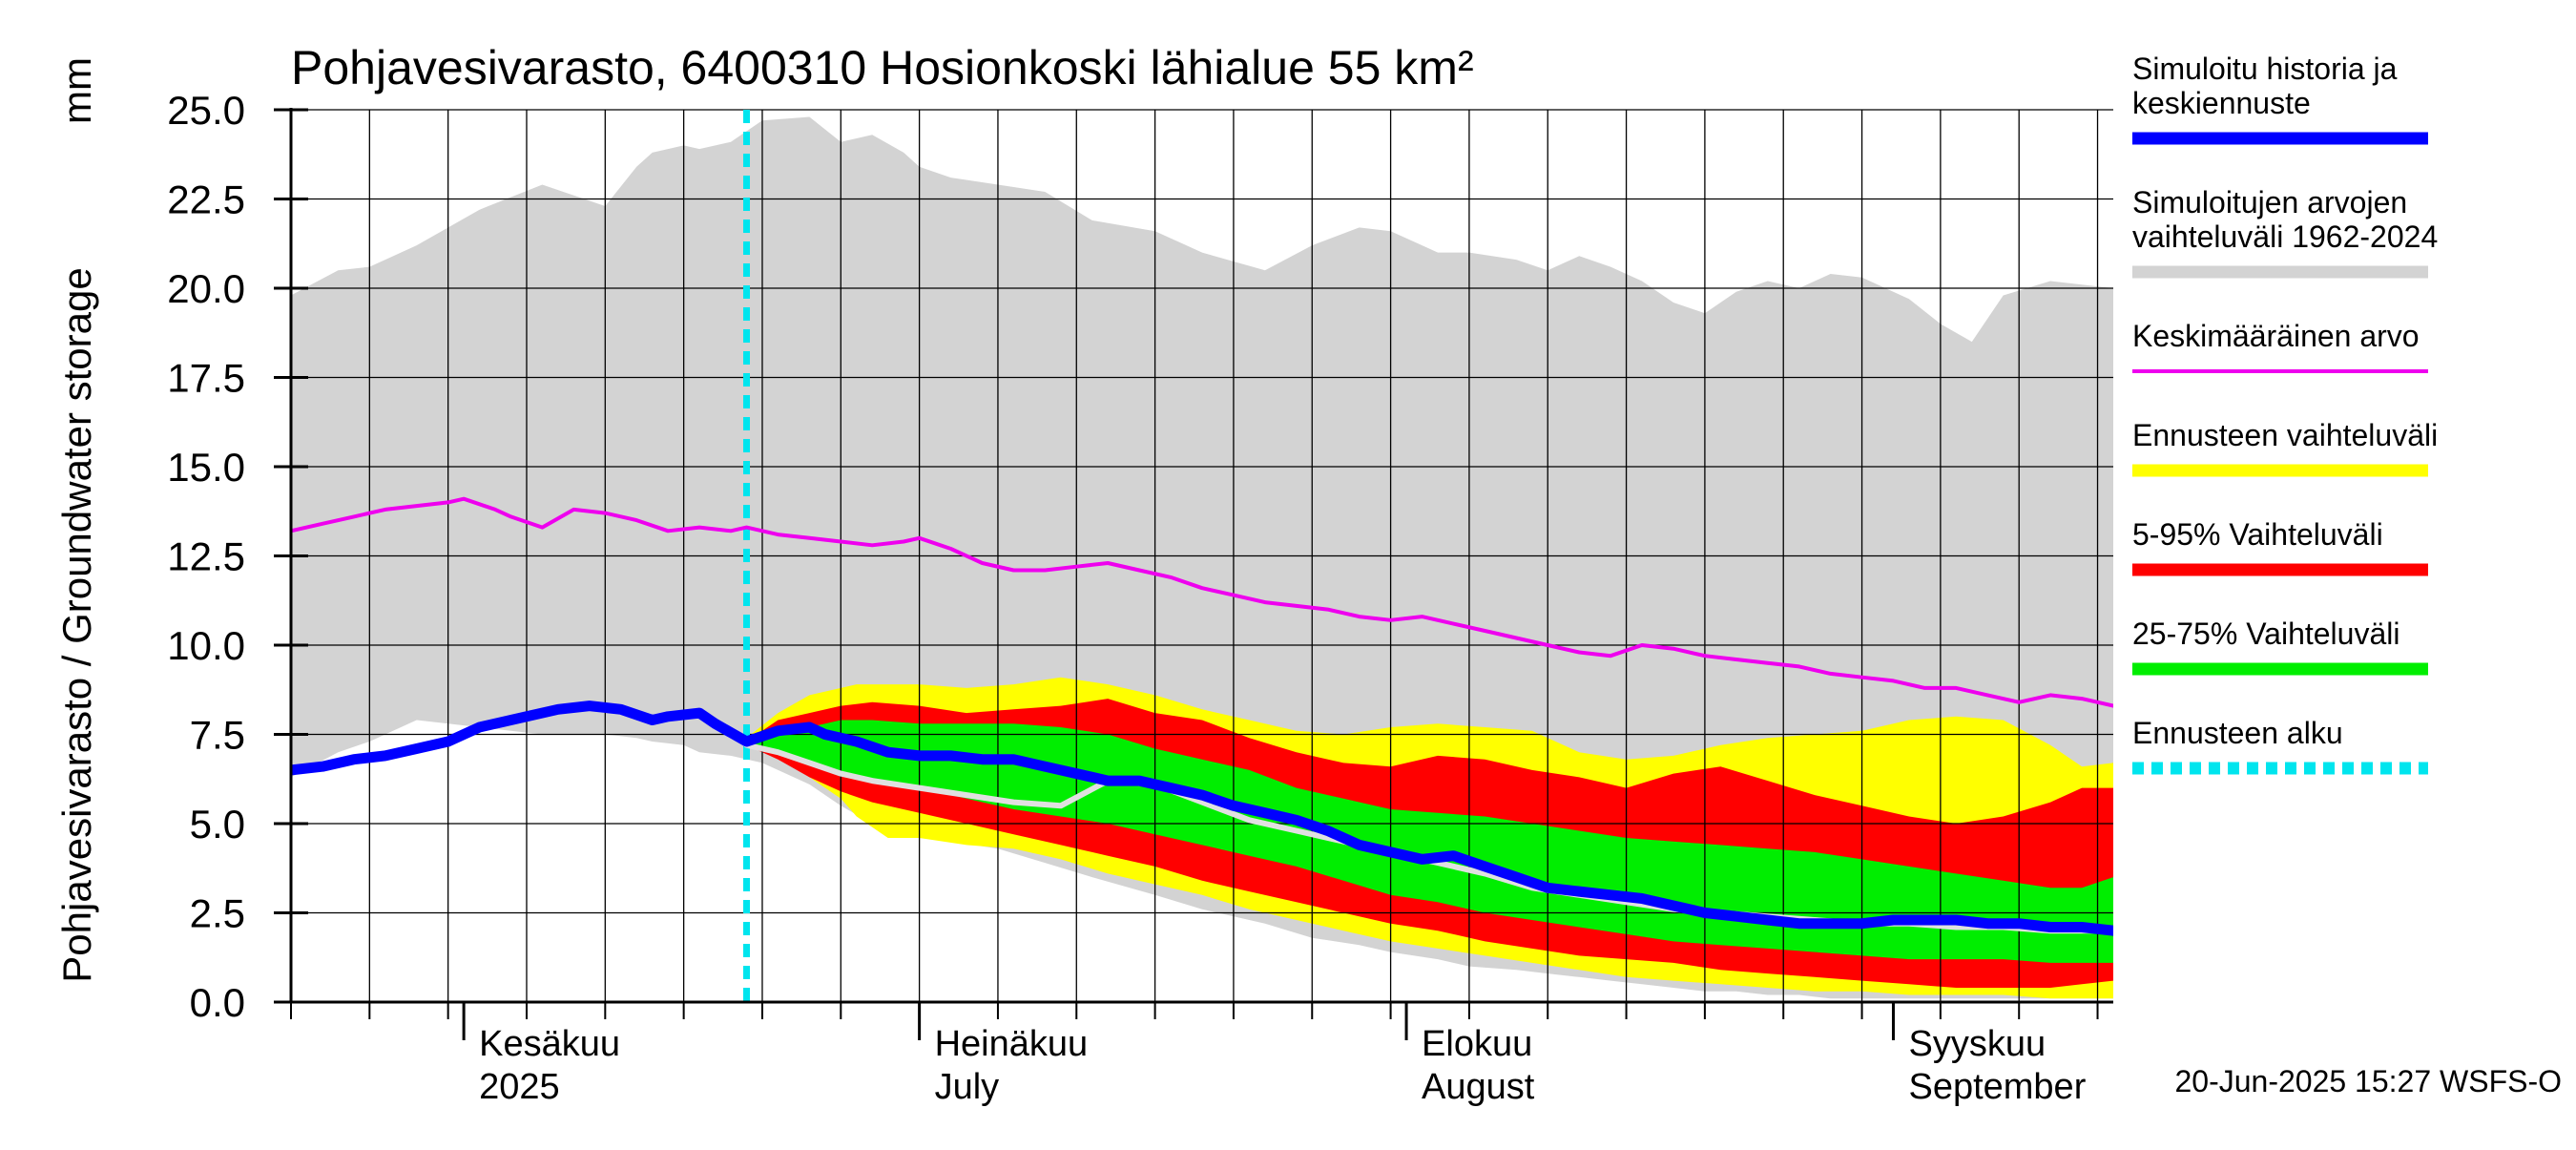 The image size is (2576, 1150). I want to click on x-month-label-1: Heinäkuu, so click(1012, 1044).